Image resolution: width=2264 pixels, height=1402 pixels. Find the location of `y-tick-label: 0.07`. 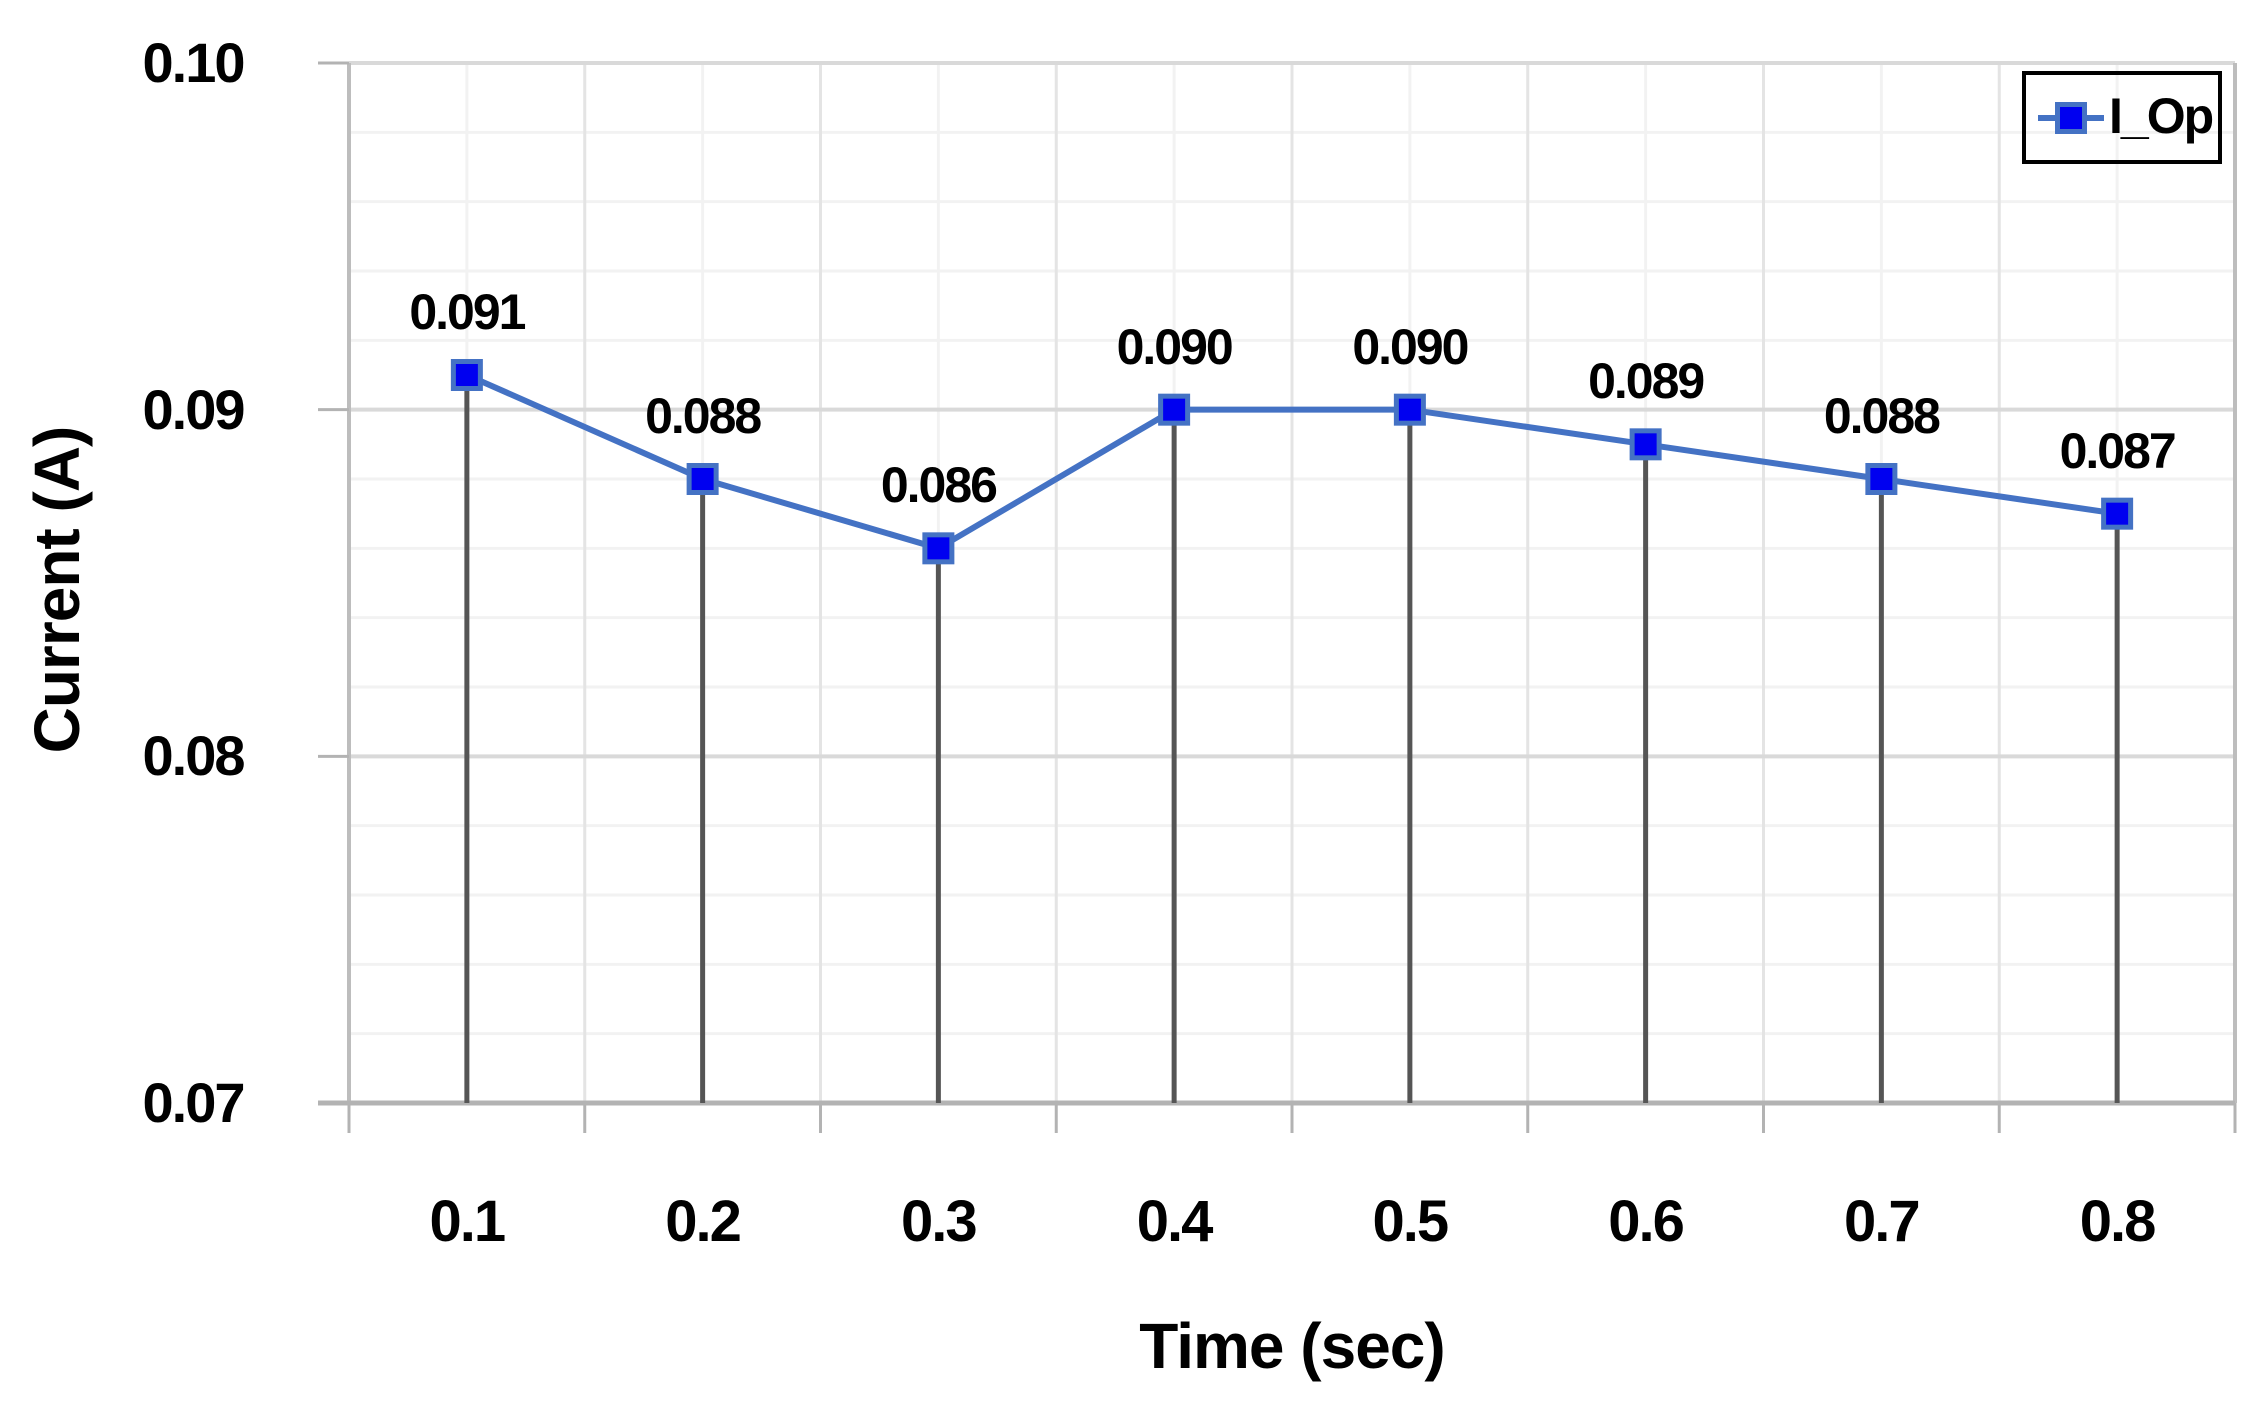

y-tick-label: 0.07 is located at coordinates (194, 1102).